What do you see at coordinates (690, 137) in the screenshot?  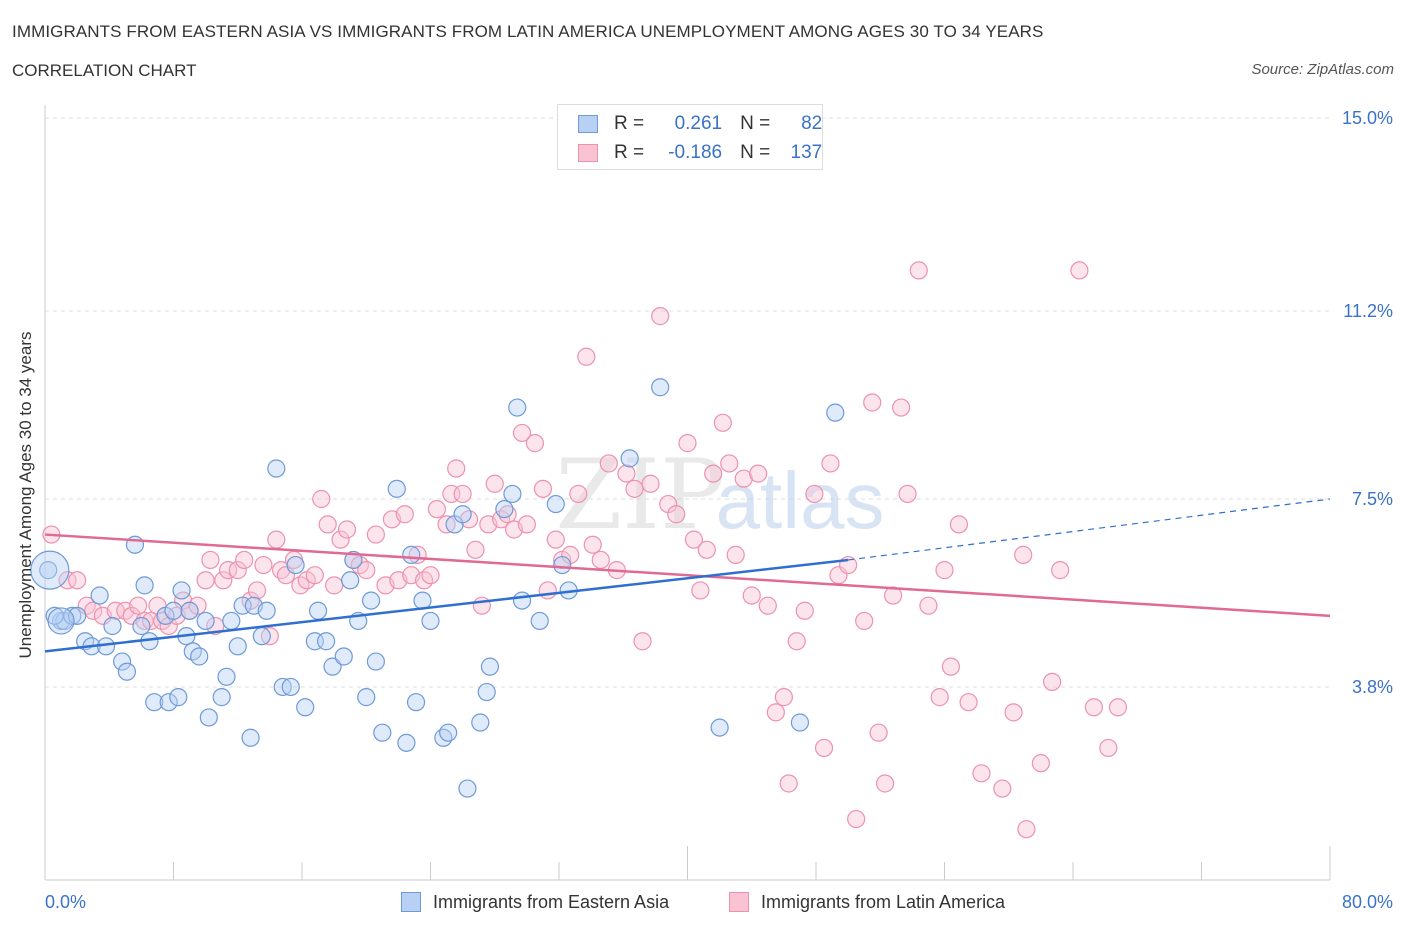 I see `stats-legend: R = 0.261 N = 82 R = -0.186 N = 137` at bounding box center [690, 137].